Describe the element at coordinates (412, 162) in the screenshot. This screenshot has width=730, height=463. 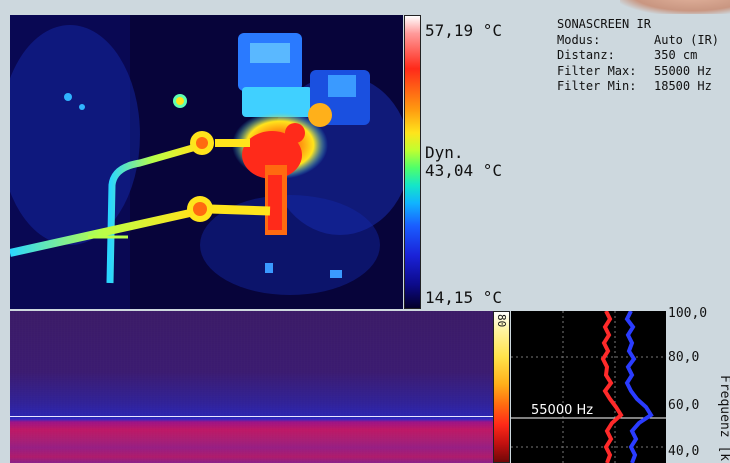
I see `temperature-color-scale` at that location.